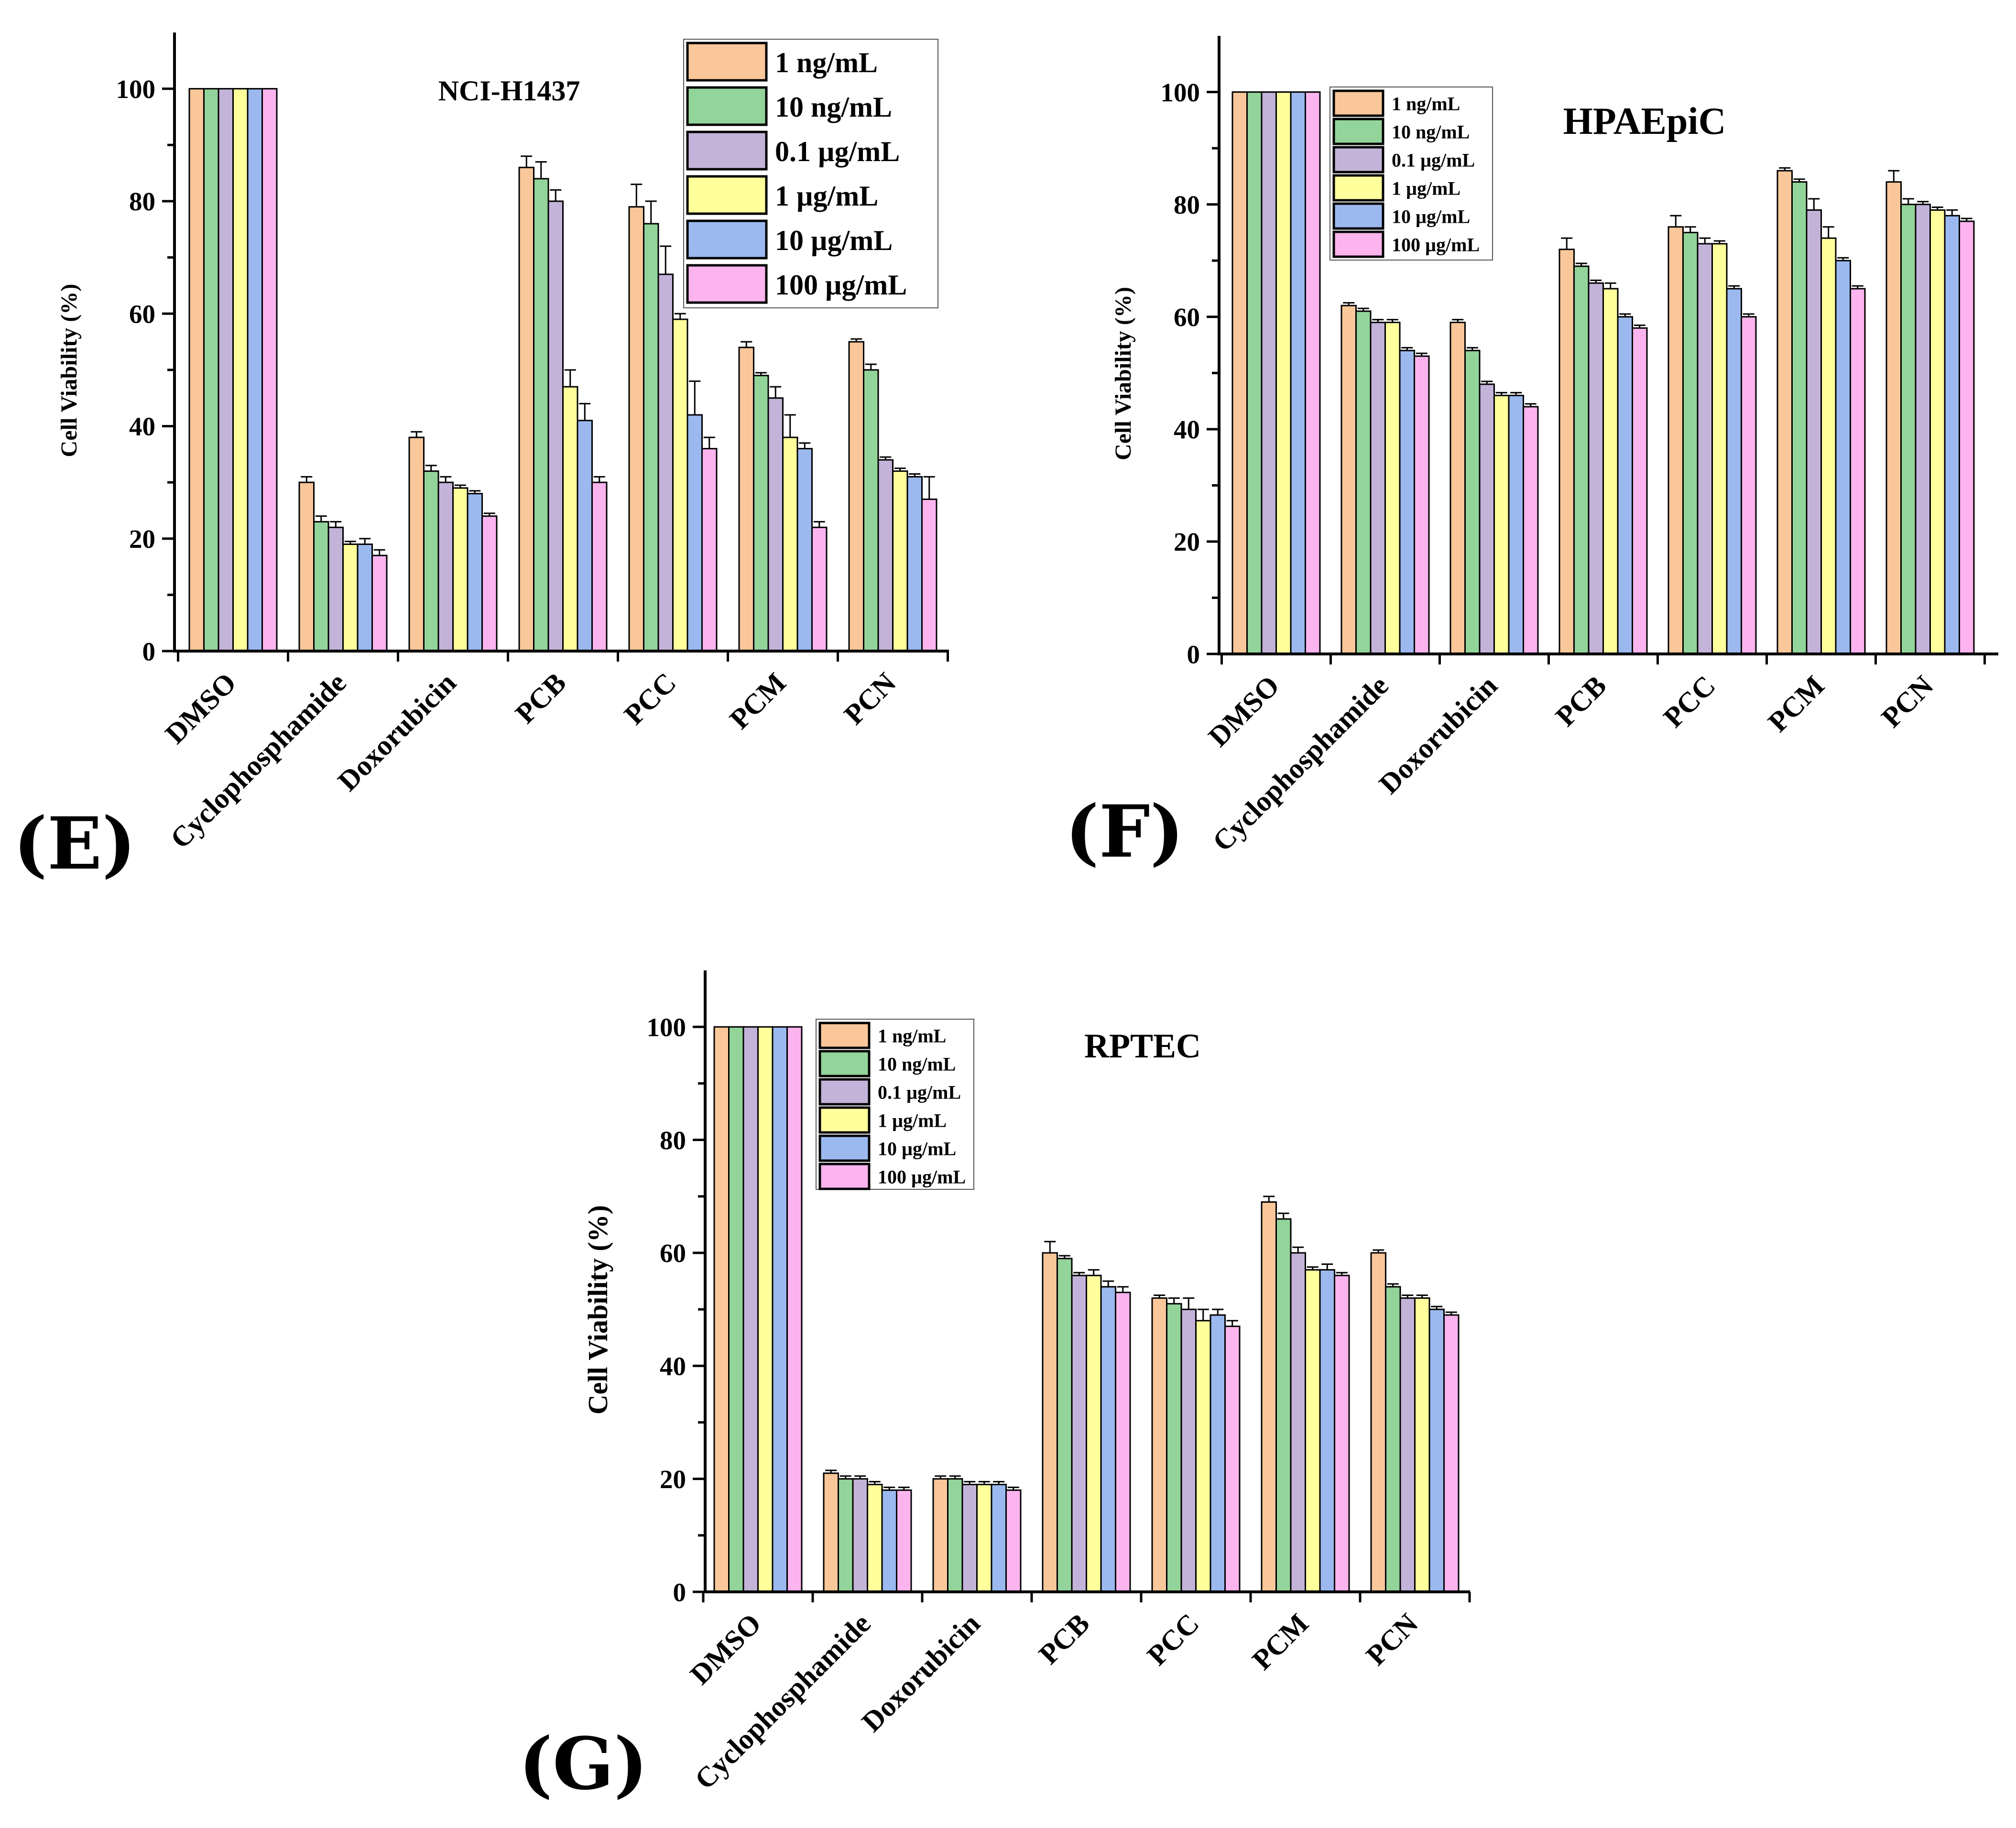  I want to click on chart-title: RPTEC, so click(1142, 1046).